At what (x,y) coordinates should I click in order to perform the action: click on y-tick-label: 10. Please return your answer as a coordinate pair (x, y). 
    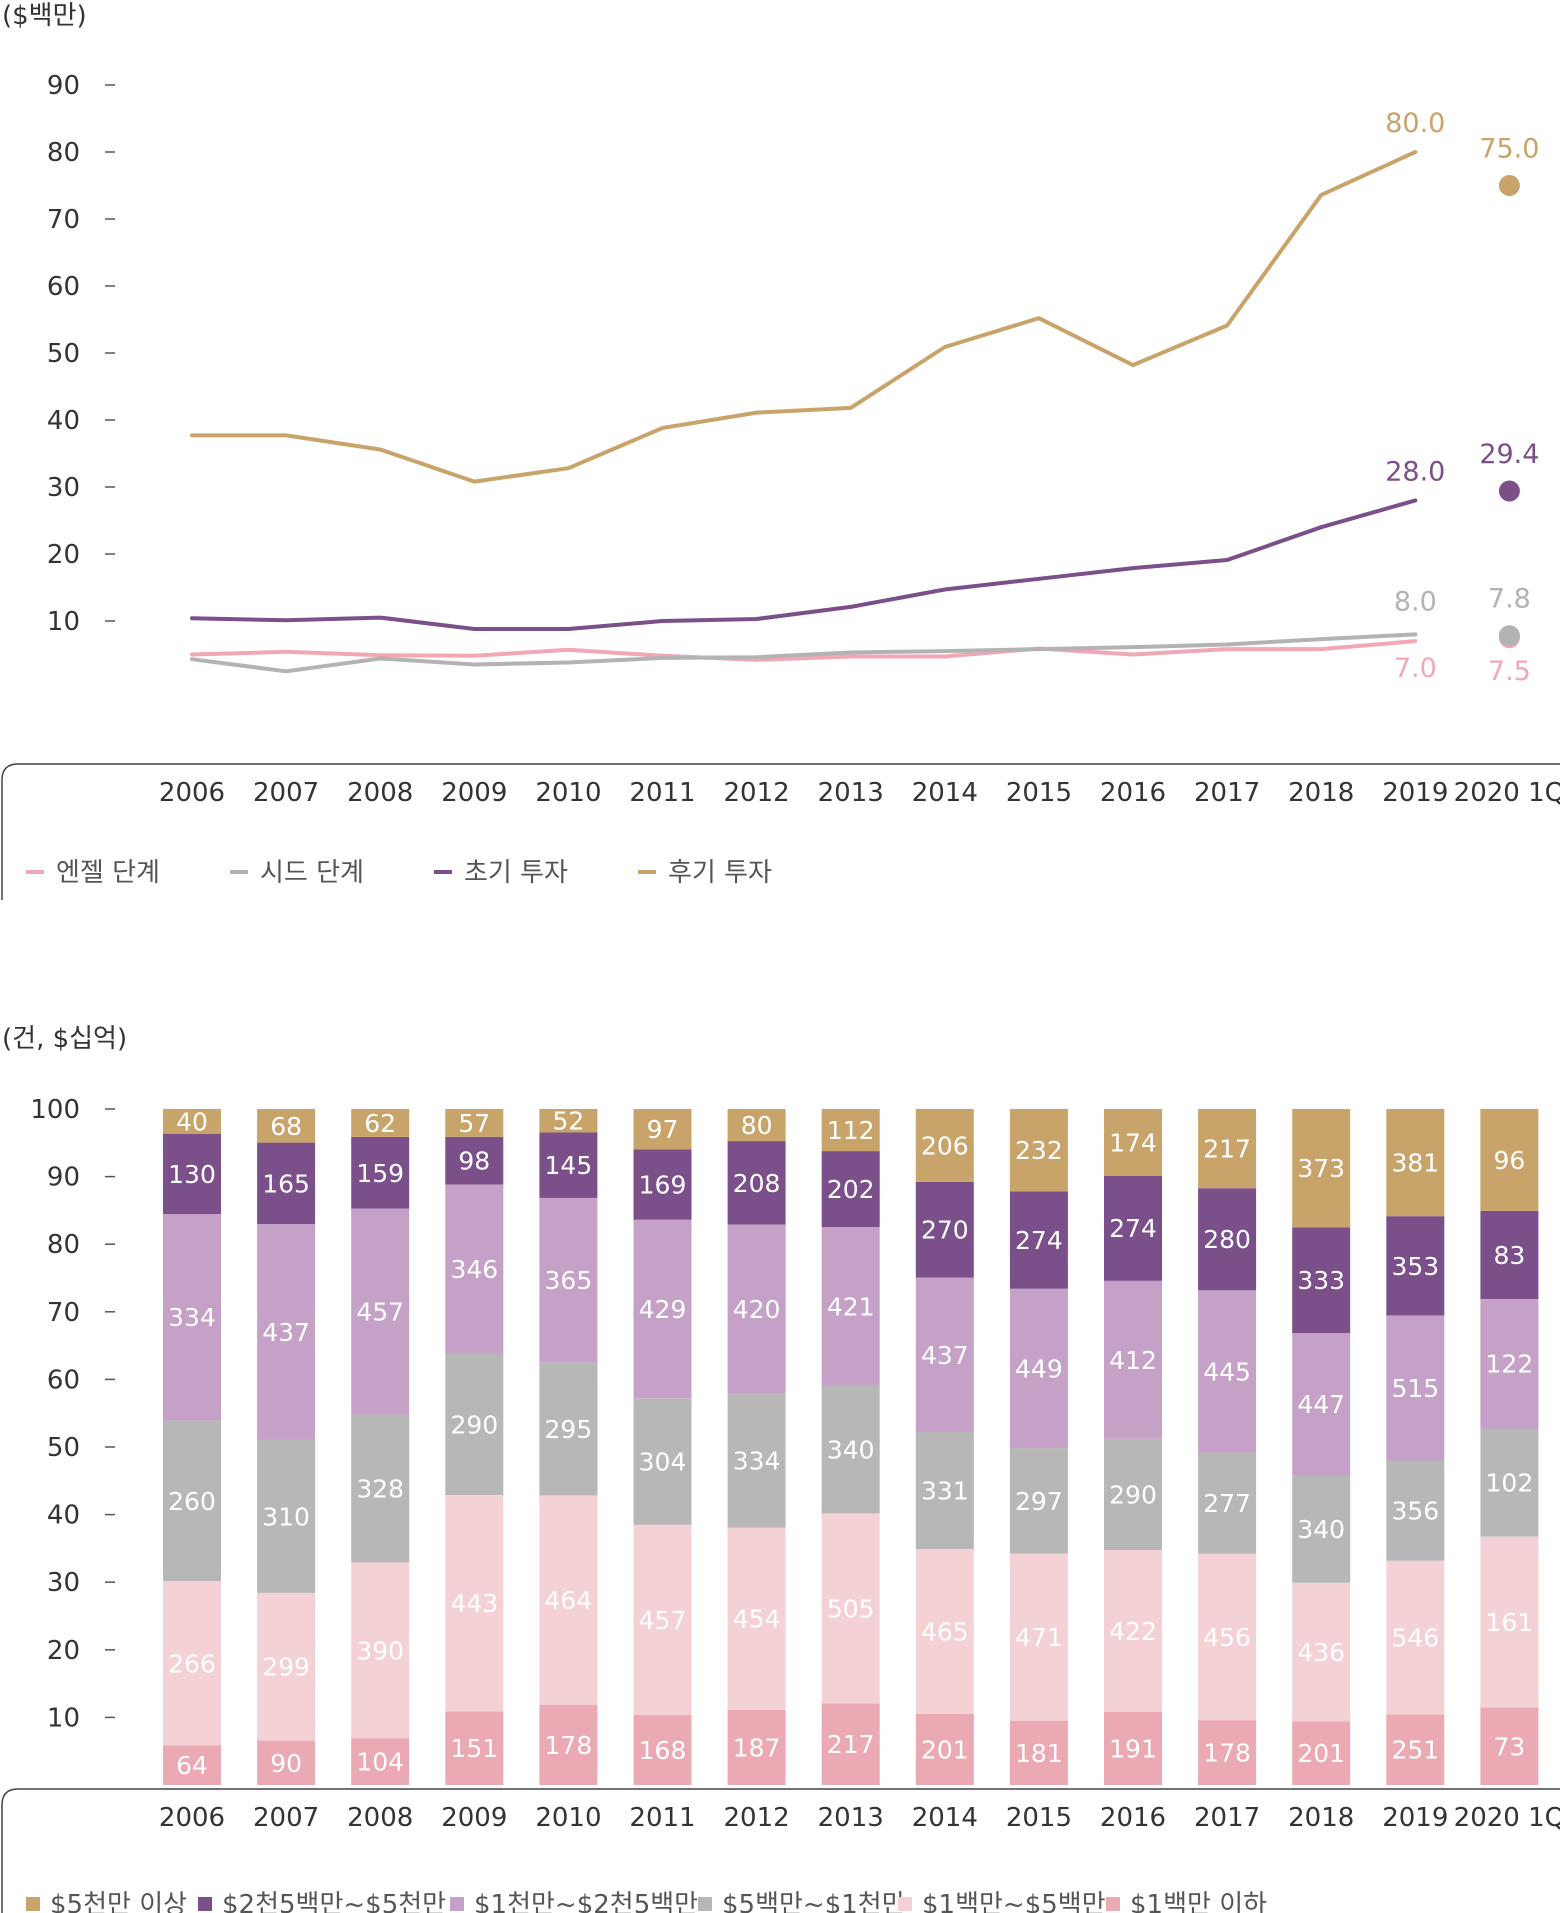
    Looking at the image, I should click on (63, 622).